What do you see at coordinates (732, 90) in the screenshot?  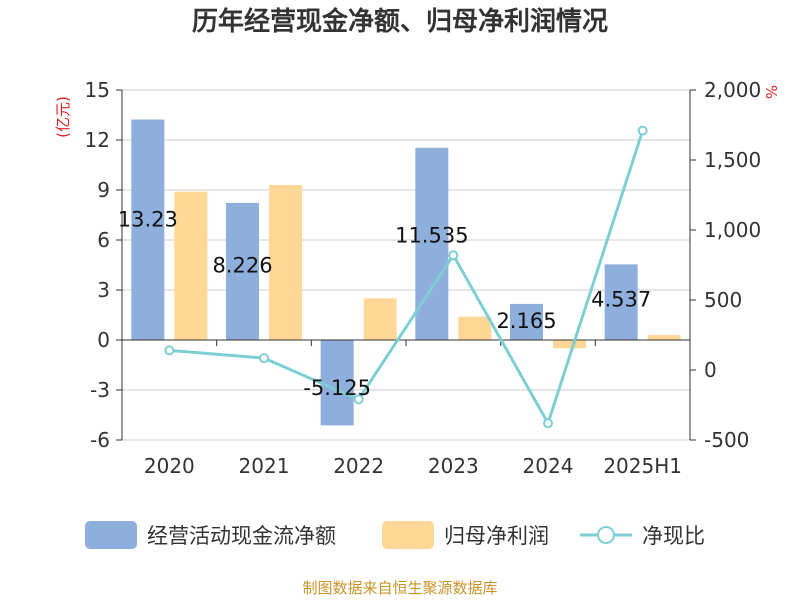 I see `right-tick-label: 2,000` at bounding box center [732, 90].